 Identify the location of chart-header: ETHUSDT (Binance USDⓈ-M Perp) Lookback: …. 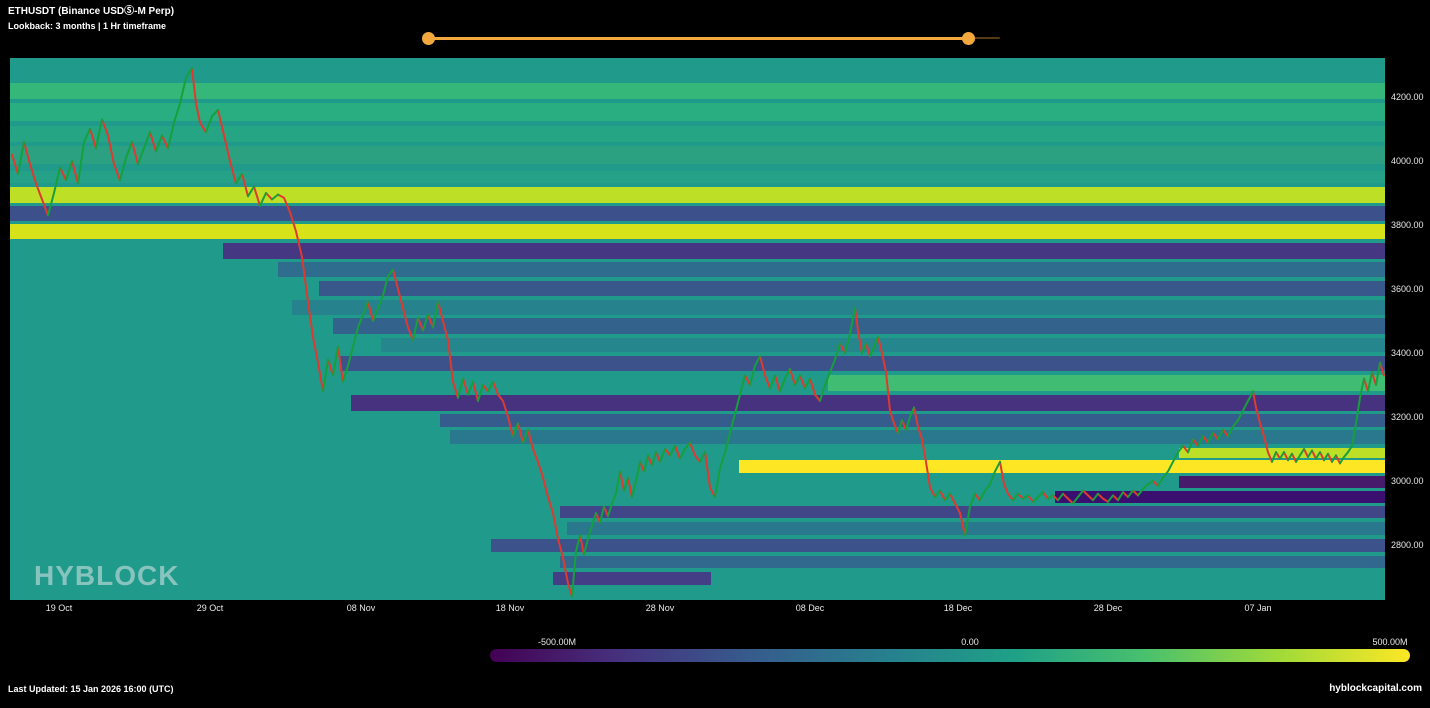
(91, 19).